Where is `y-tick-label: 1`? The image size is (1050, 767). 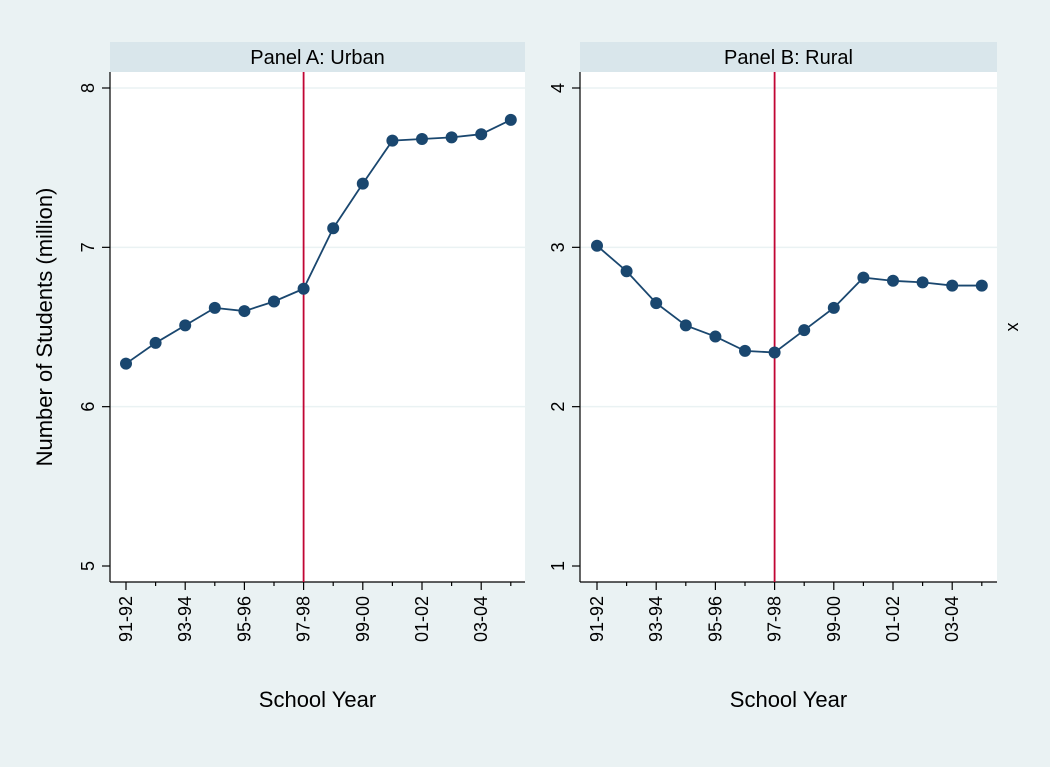 y-tick-label: 1 is located at coordinates (558, 566).